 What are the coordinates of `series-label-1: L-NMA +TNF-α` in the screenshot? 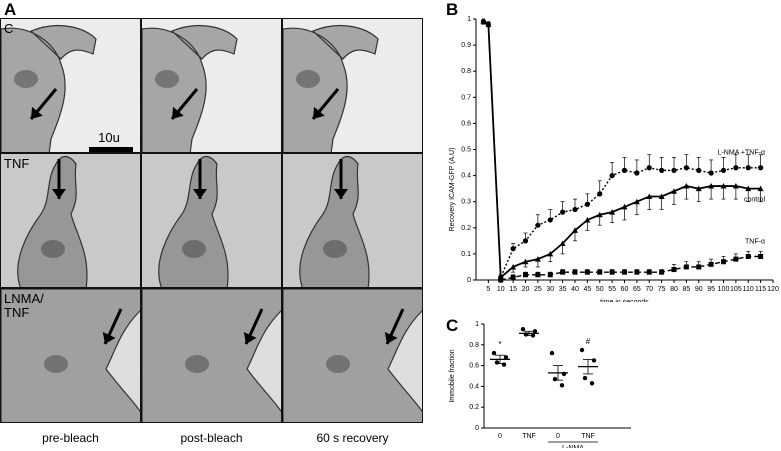 It's located at (741, 153).